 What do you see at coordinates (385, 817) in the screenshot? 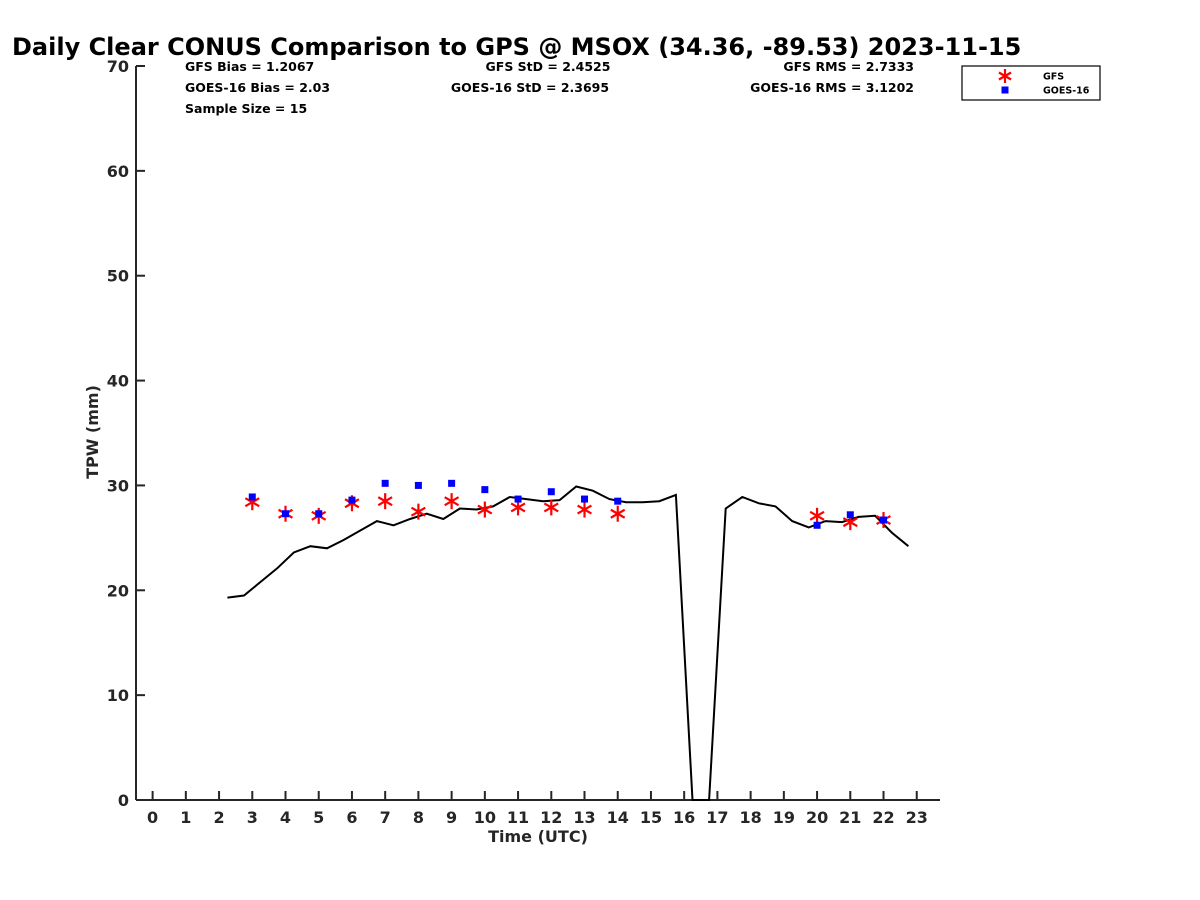
I see `x-tick-label: 7` at bounding box center [385, 817].